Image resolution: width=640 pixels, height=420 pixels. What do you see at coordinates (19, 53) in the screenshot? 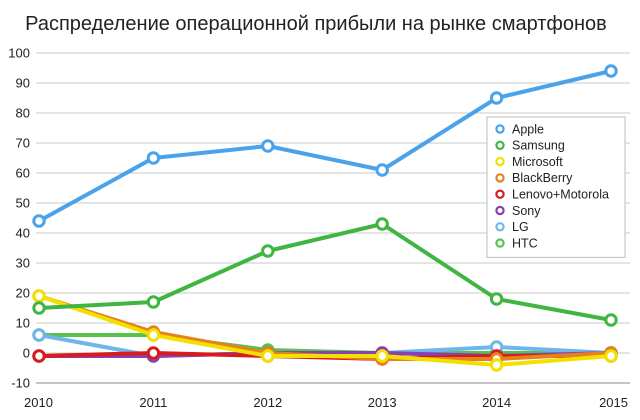
I see `y-tick-label: 100` at bounding box center [19, 53].